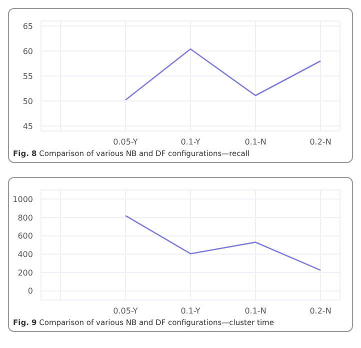 This screenshot has height=348, width=361. Describe the element at coordinates (27, 51) in the screenshot. I see `y-tick-label: 60` at that location.